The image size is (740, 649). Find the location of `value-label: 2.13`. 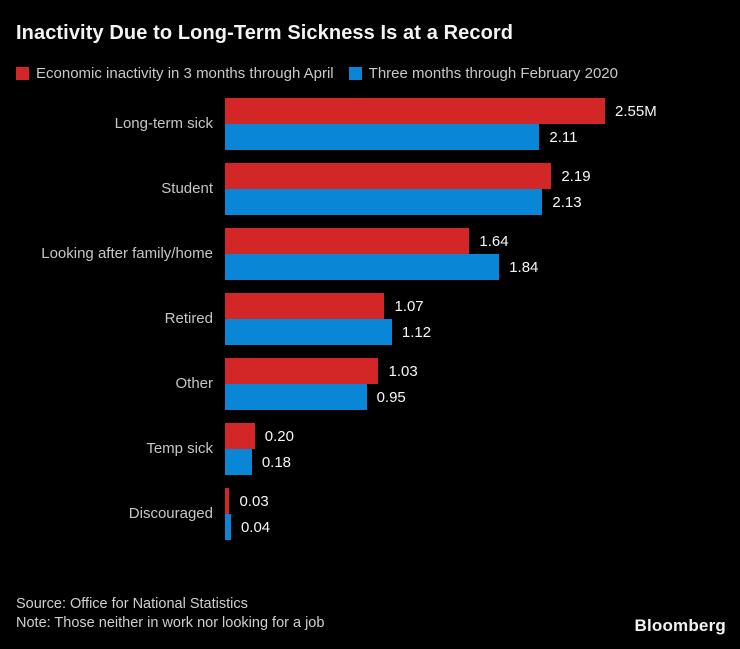

value-label: 2.13 is located at coordinates (567, 202).